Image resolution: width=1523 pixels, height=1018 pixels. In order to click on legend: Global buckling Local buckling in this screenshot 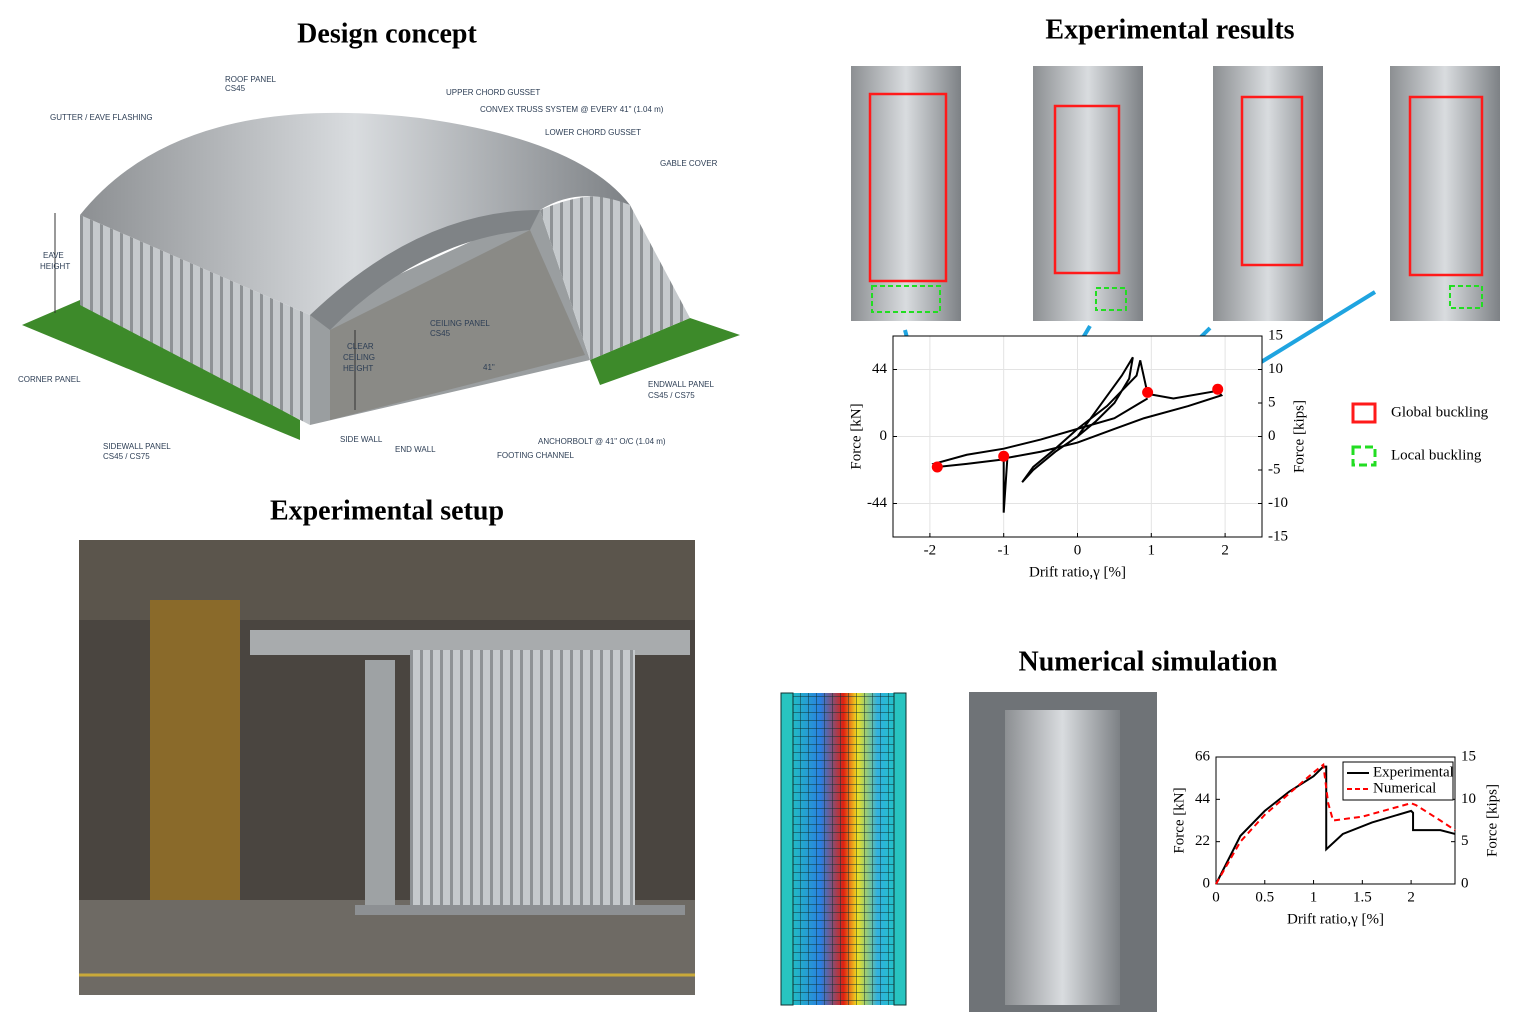, I will do `click(1420, 434)`.